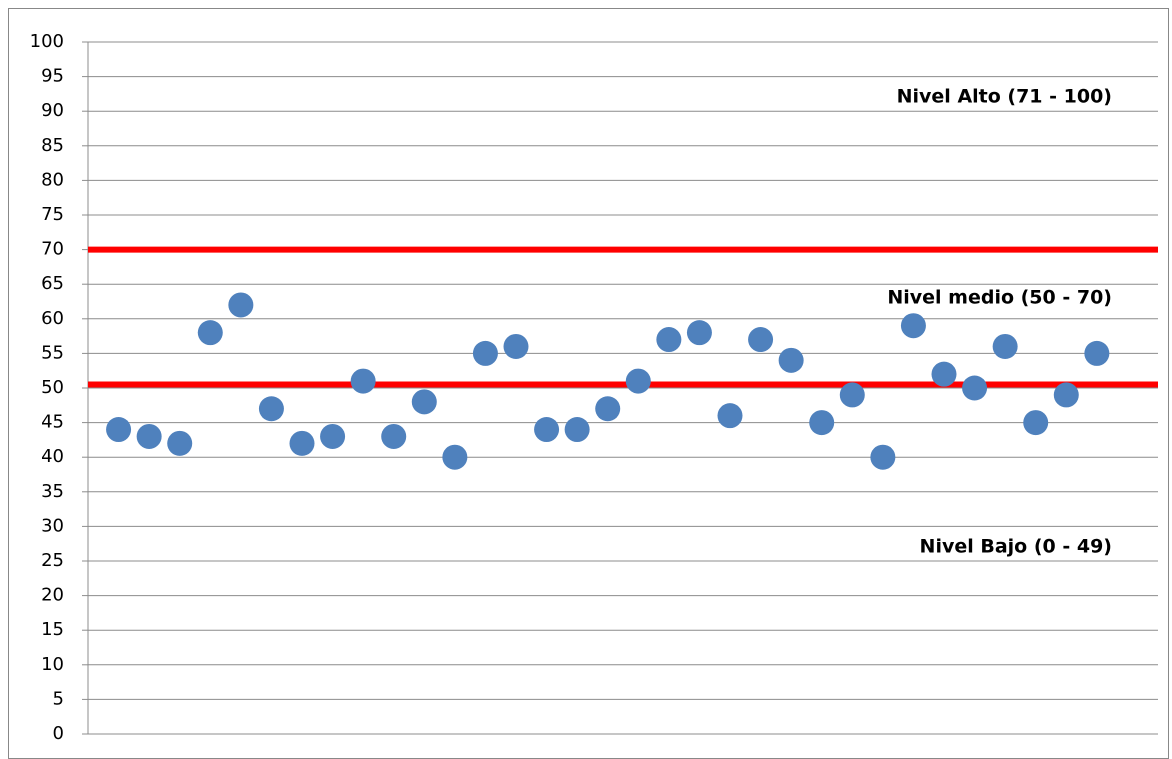 This screenshot has width=1172, height=759. I want to click on y-tick-label: 45, so click(52, 422).